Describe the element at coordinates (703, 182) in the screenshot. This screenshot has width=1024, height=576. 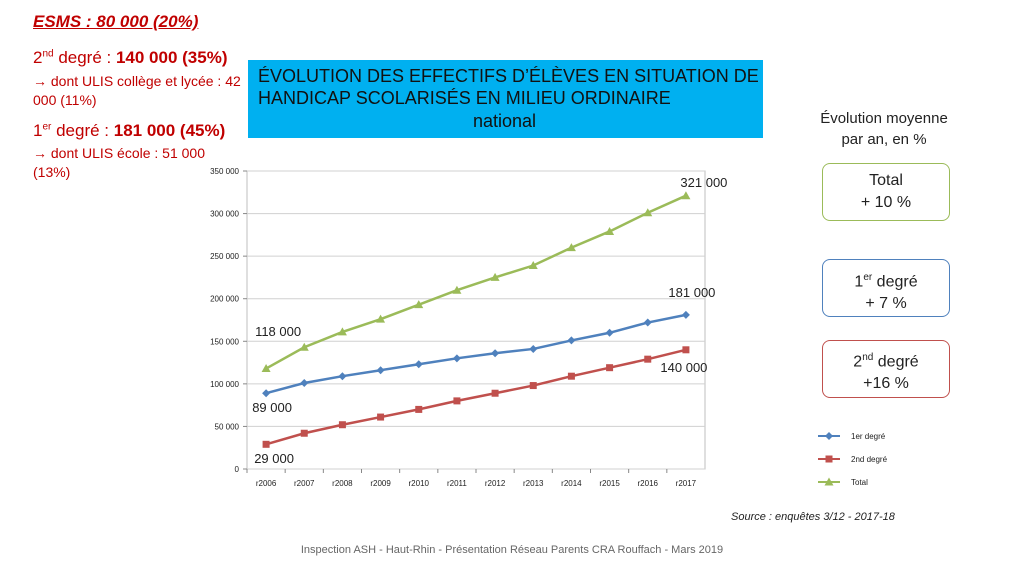
I see `data-label-total-end: 321 000` at that location.